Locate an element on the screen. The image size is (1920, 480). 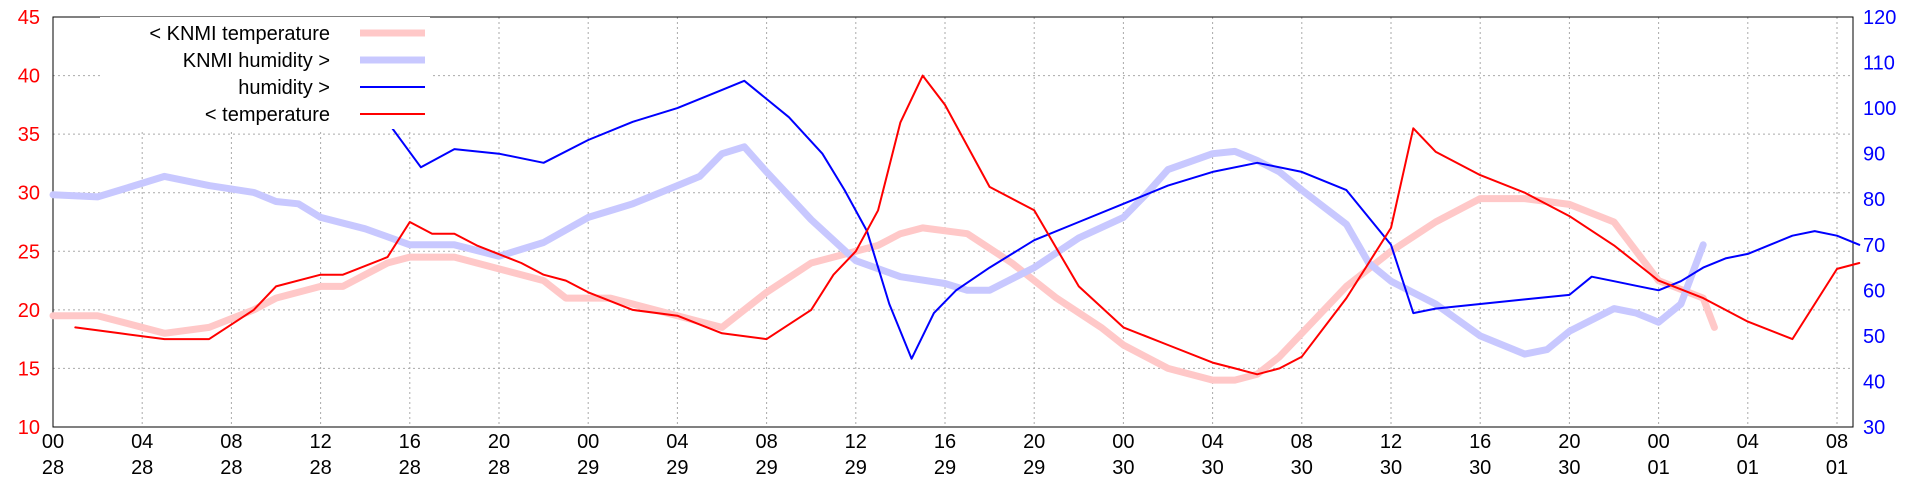
y-right-tick-label: 30 is located at coordinates (1874, 428).